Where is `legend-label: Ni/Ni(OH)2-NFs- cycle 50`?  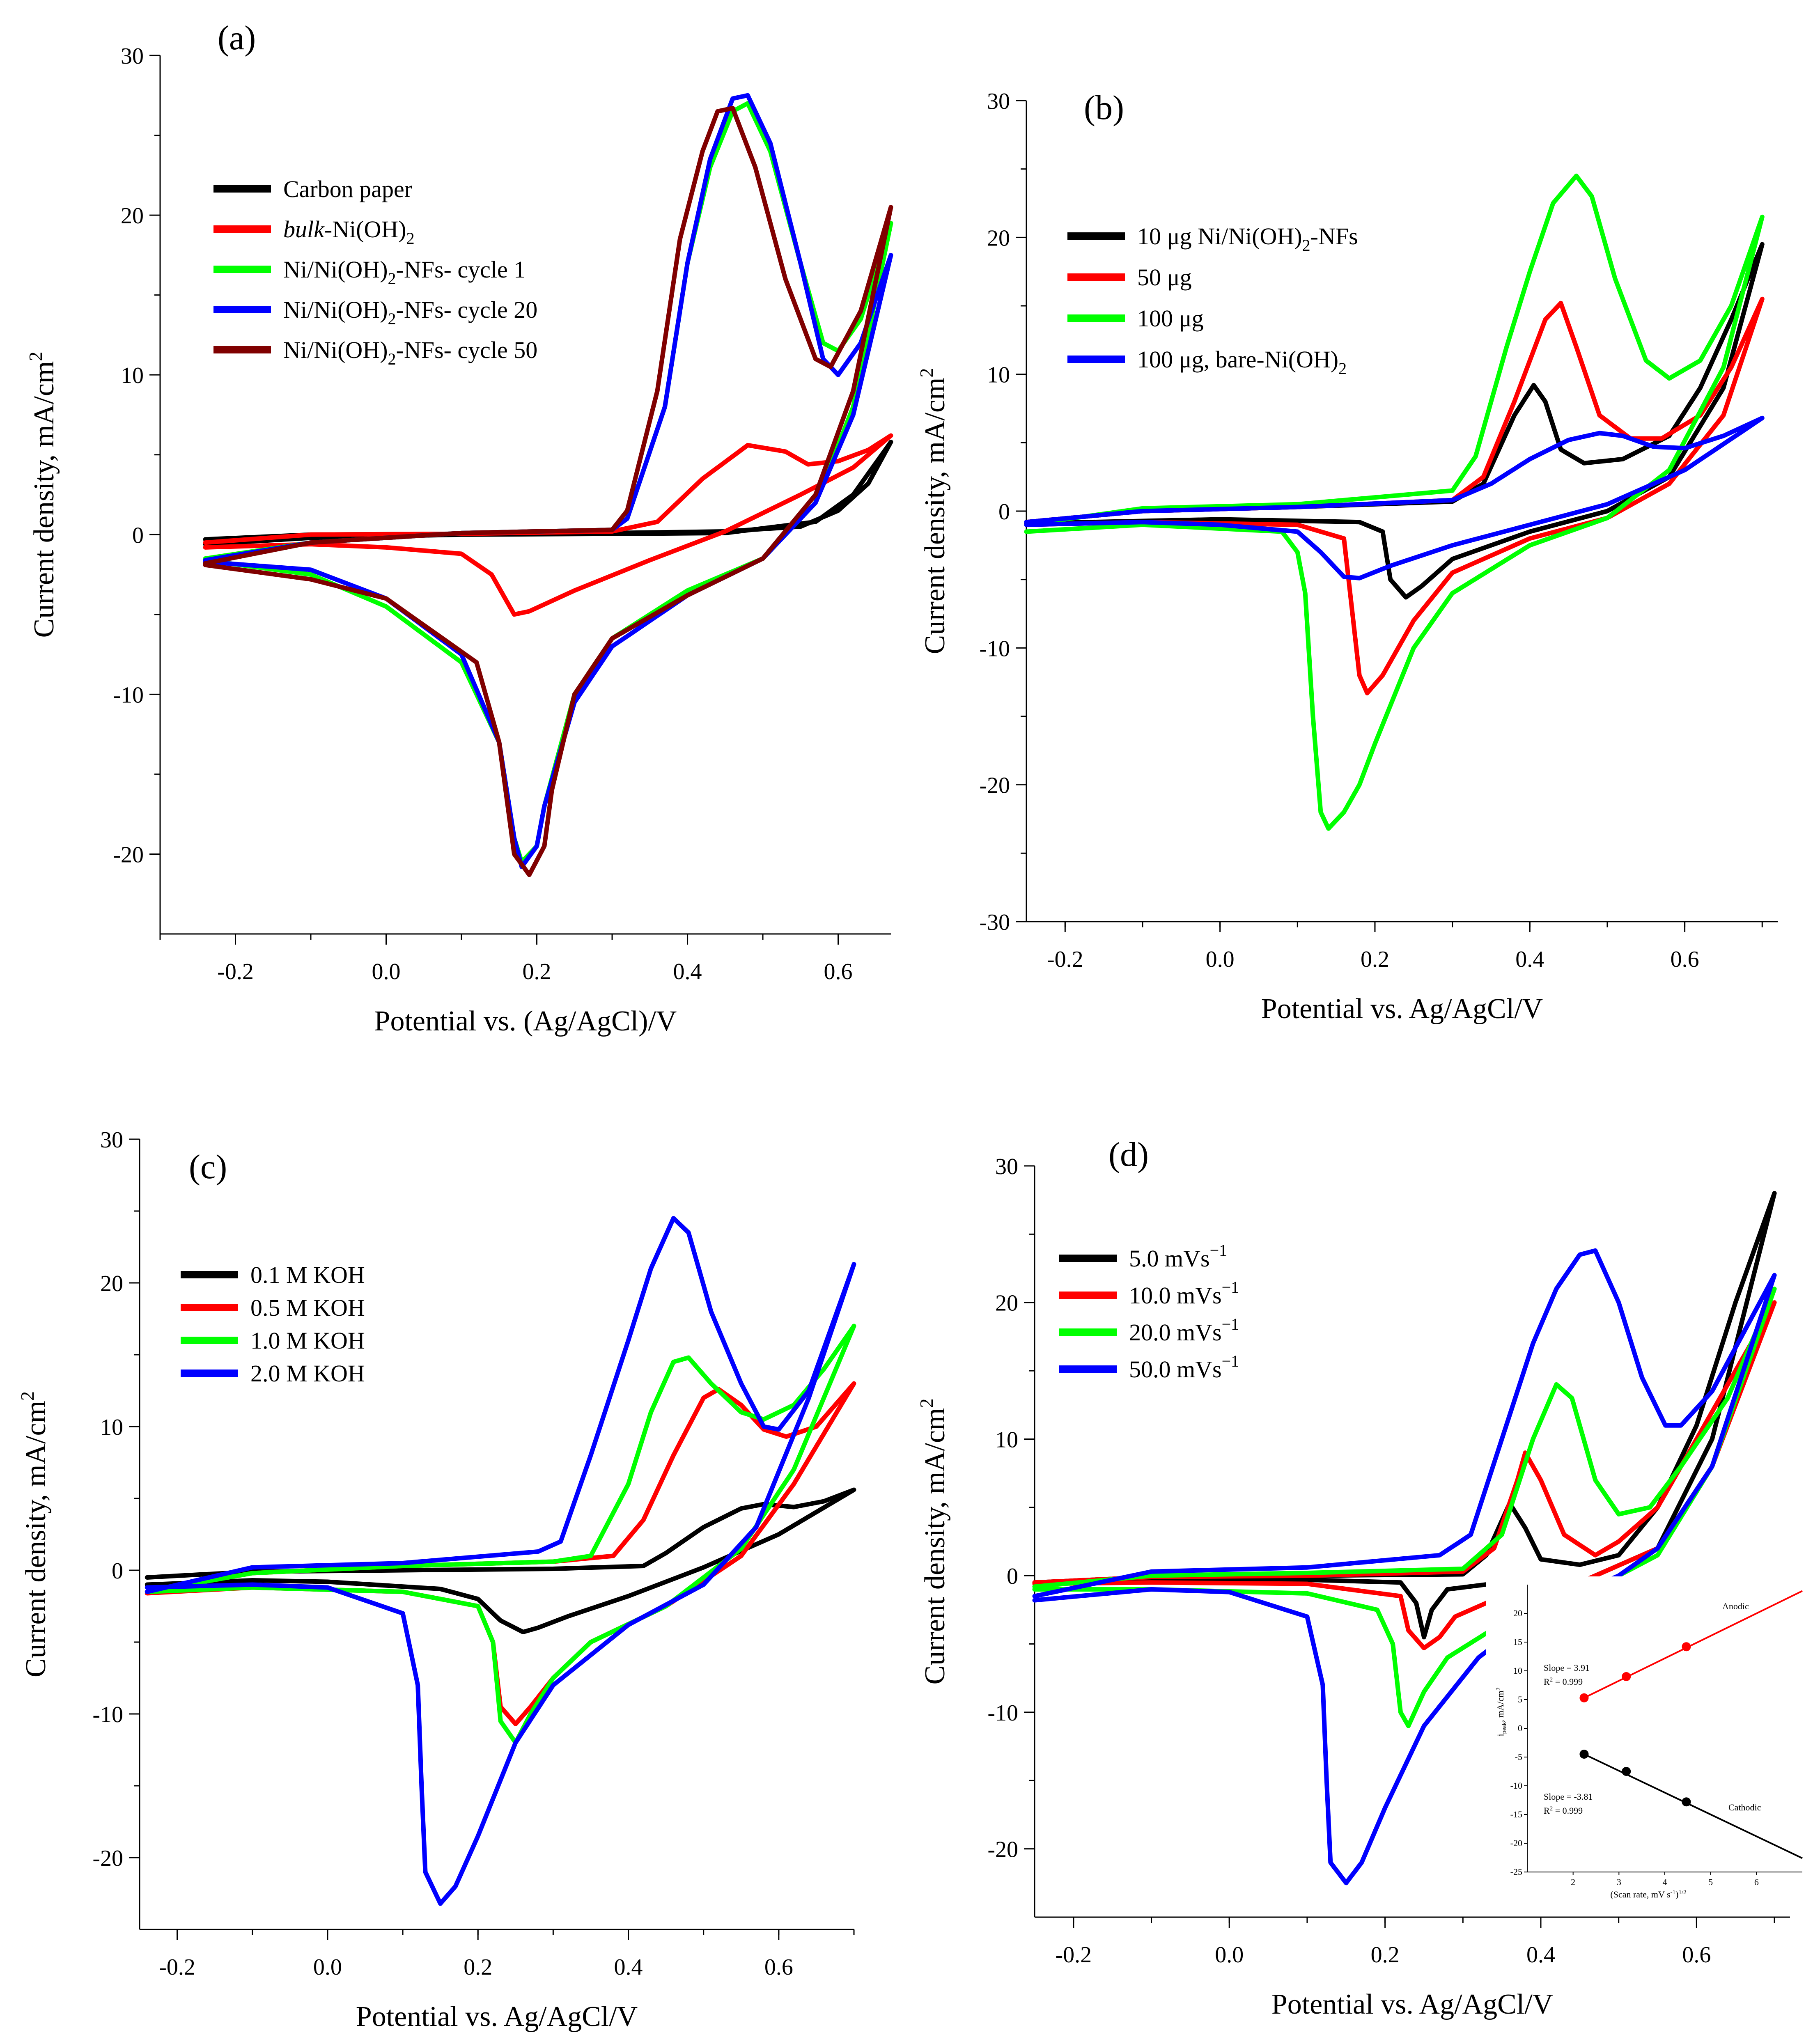
legend-label: Ni/Ni(OH)2-NFs- cycle 50 is located at coordinates (410, 352).